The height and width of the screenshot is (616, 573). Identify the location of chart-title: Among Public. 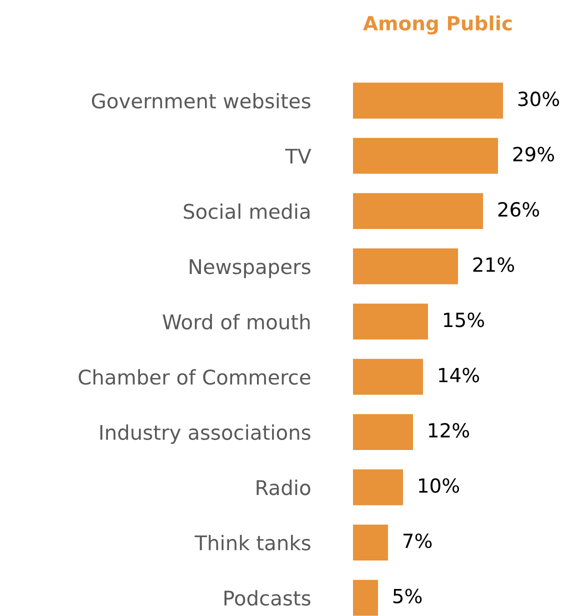
(437, 25).